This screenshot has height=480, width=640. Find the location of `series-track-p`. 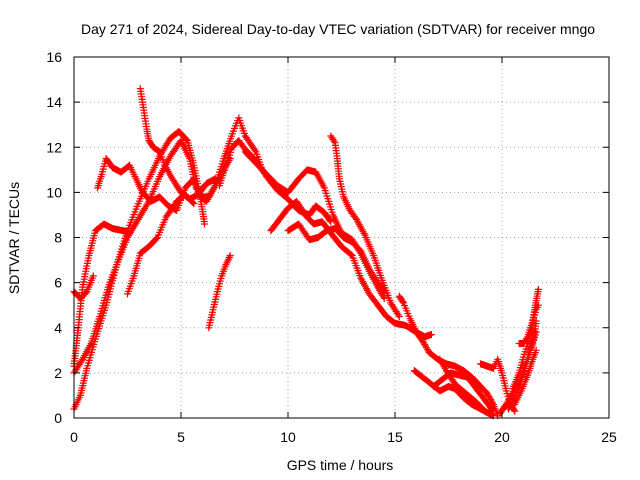

series-track-p is located at coordinates (463, 392).